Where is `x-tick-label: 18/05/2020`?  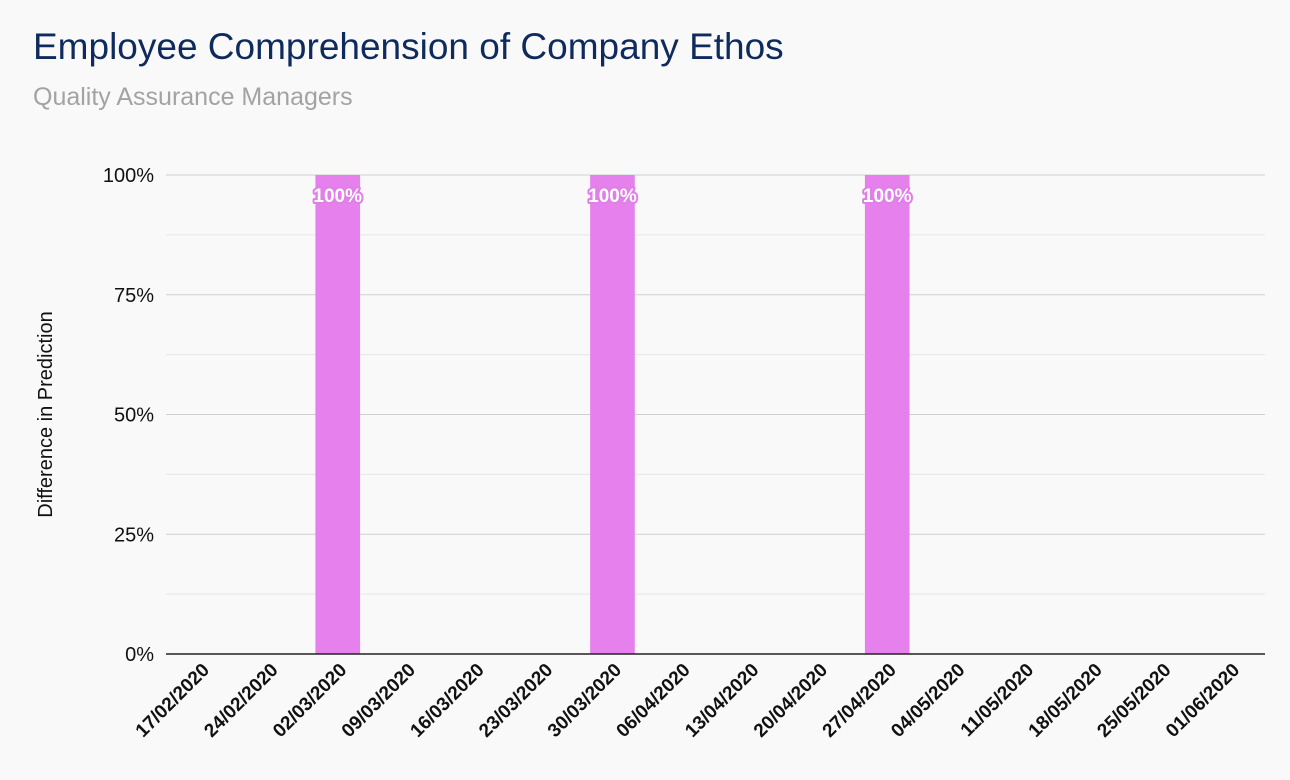
x-tick-label: 18/05/2020 is located at coordinates (1066, 701).